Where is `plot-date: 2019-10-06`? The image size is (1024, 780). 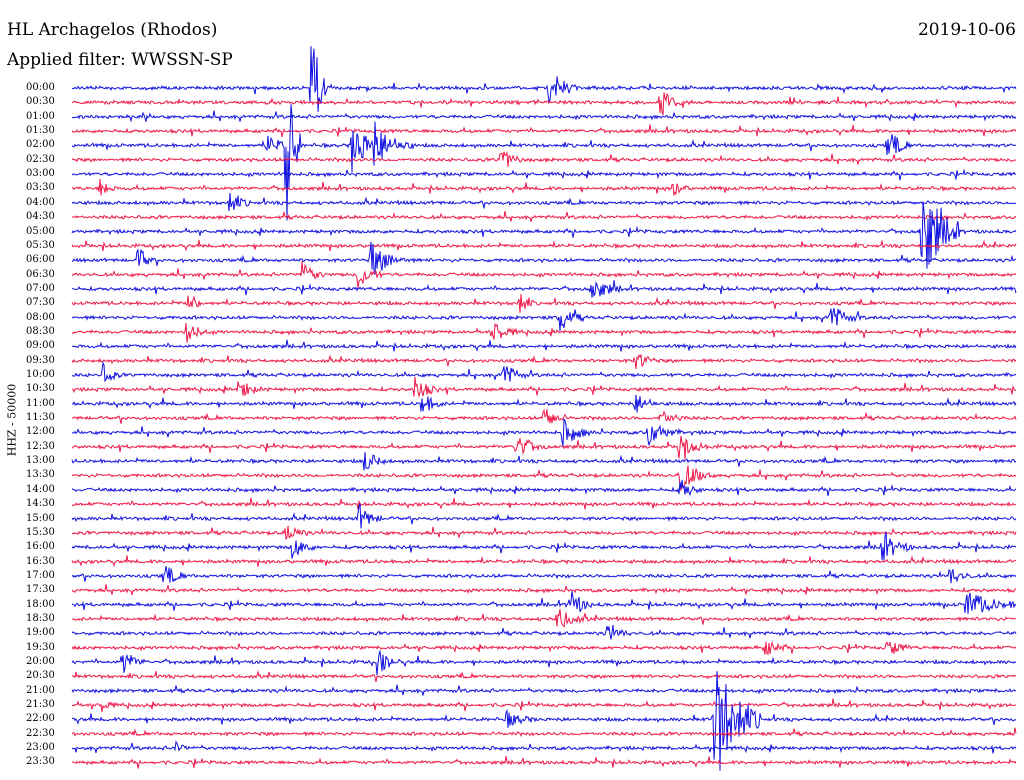
plot-date: 2019-10-06 is located at coordinates (966, 30).